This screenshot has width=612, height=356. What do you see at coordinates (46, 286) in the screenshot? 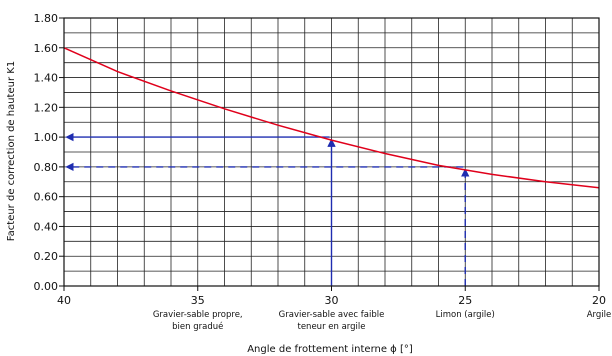
I see `y-tick-label: 0.00` at bounding box center [46, 286].